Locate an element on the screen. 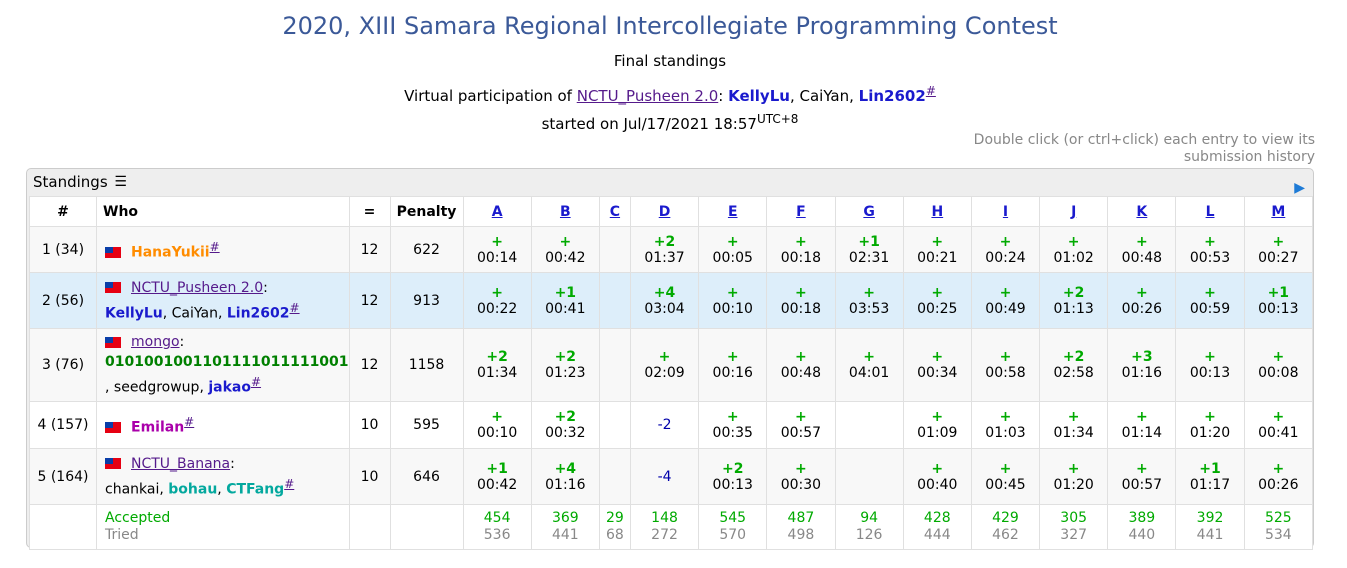 This screenshot has width=1347, height=568. col-problem-d: D is located at coordinates (664, 211).